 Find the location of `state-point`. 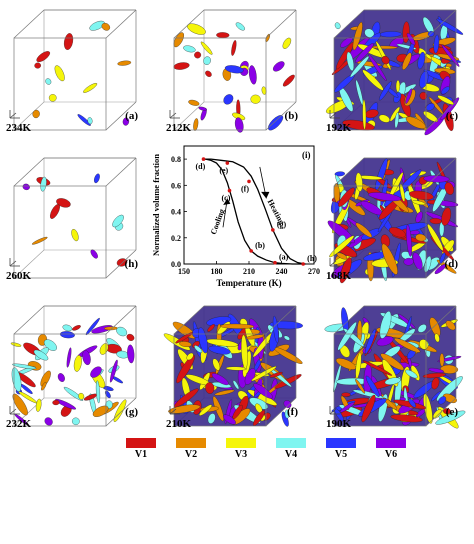

state-point is located at coordinates (273, 230).